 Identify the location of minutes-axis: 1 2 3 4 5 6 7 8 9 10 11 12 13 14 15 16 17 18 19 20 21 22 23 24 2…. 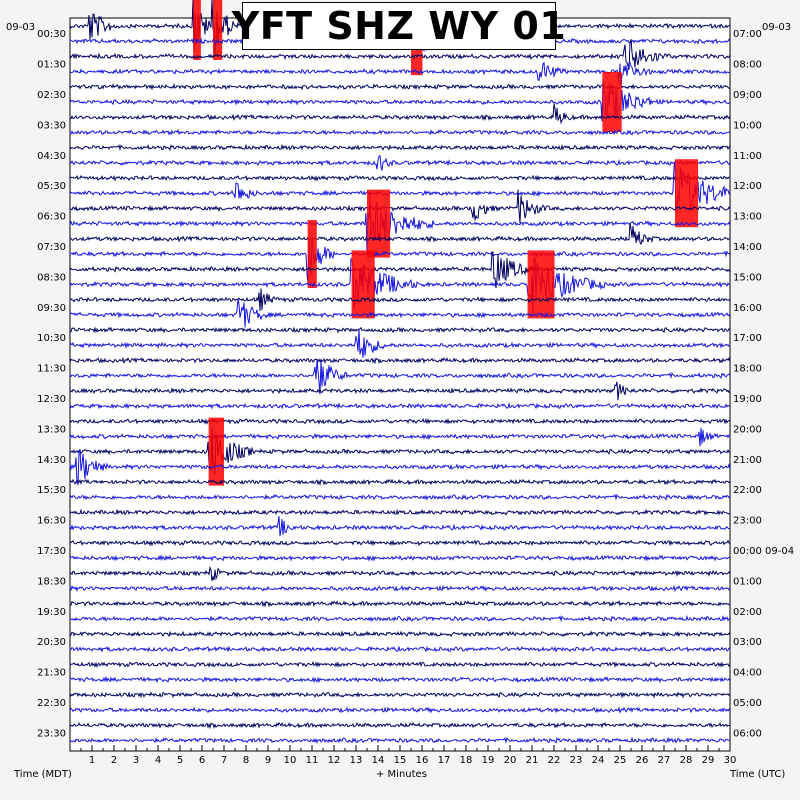
(403, 755).